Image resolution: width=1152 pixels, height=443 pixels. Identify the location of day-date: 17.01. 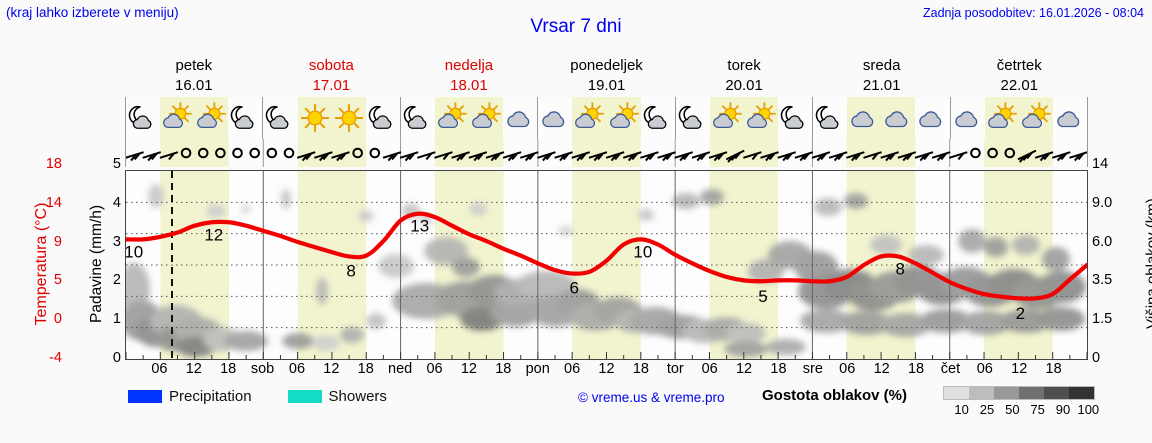
(331, 85).